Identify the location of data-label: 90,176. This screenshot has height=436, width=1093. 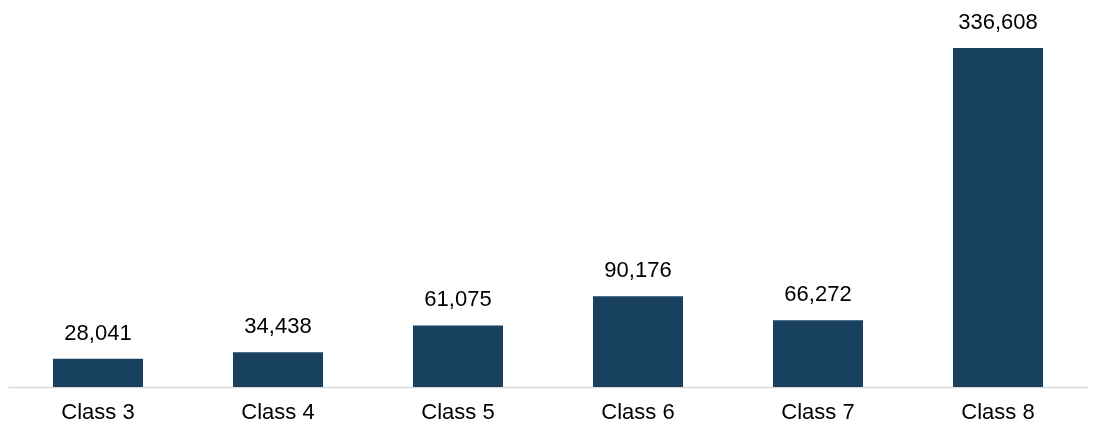
(638, 270).